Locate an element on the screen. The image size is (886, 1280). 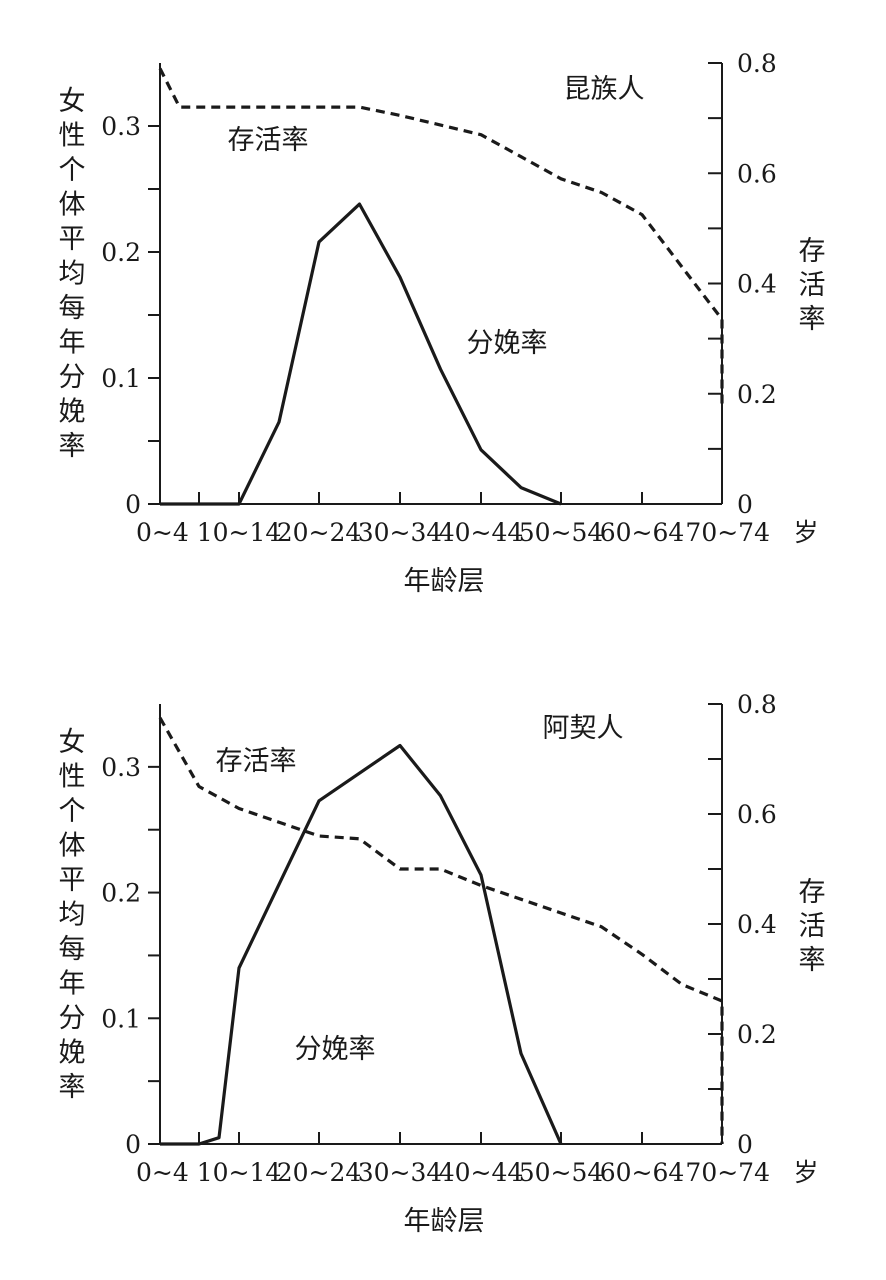
panel-title: 昆族人 is located at coordinates (604, 89).